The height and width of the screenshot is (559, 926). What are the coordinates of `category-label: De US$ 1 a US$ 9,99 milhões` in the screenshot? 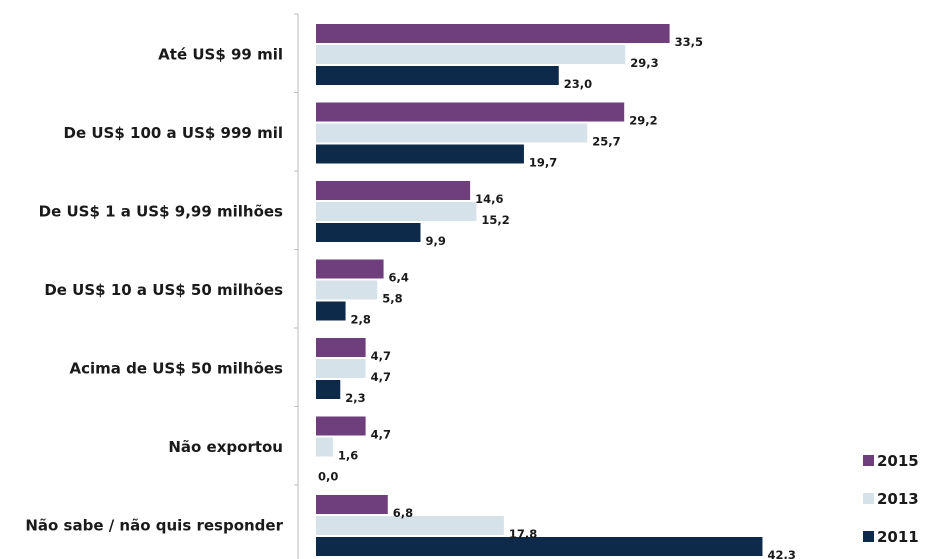 It's located at (161, 212).